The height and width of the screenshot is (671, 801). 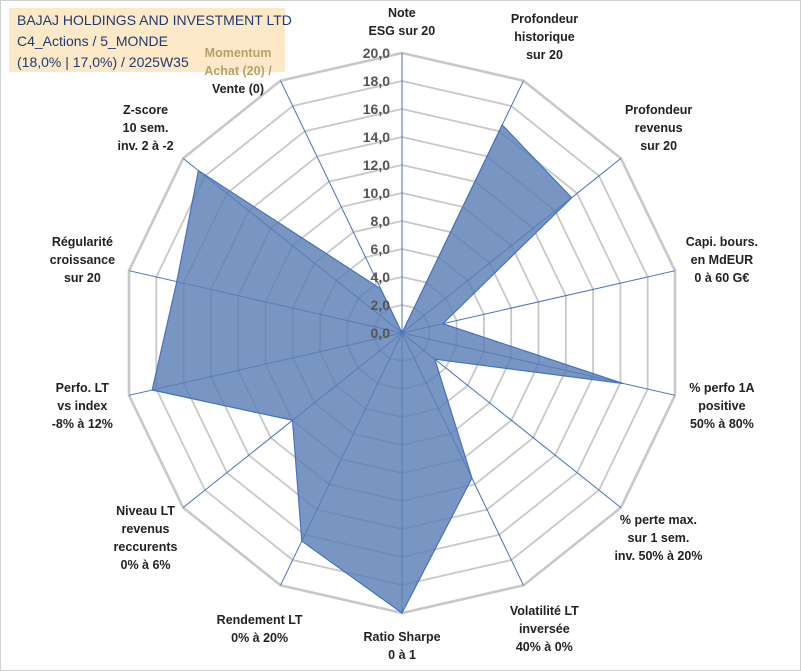 What do you see at coordinates (402, 22) in the screenshot?
I see `axis-label: Note ESG sur 20` at bounding box center [402, 22].